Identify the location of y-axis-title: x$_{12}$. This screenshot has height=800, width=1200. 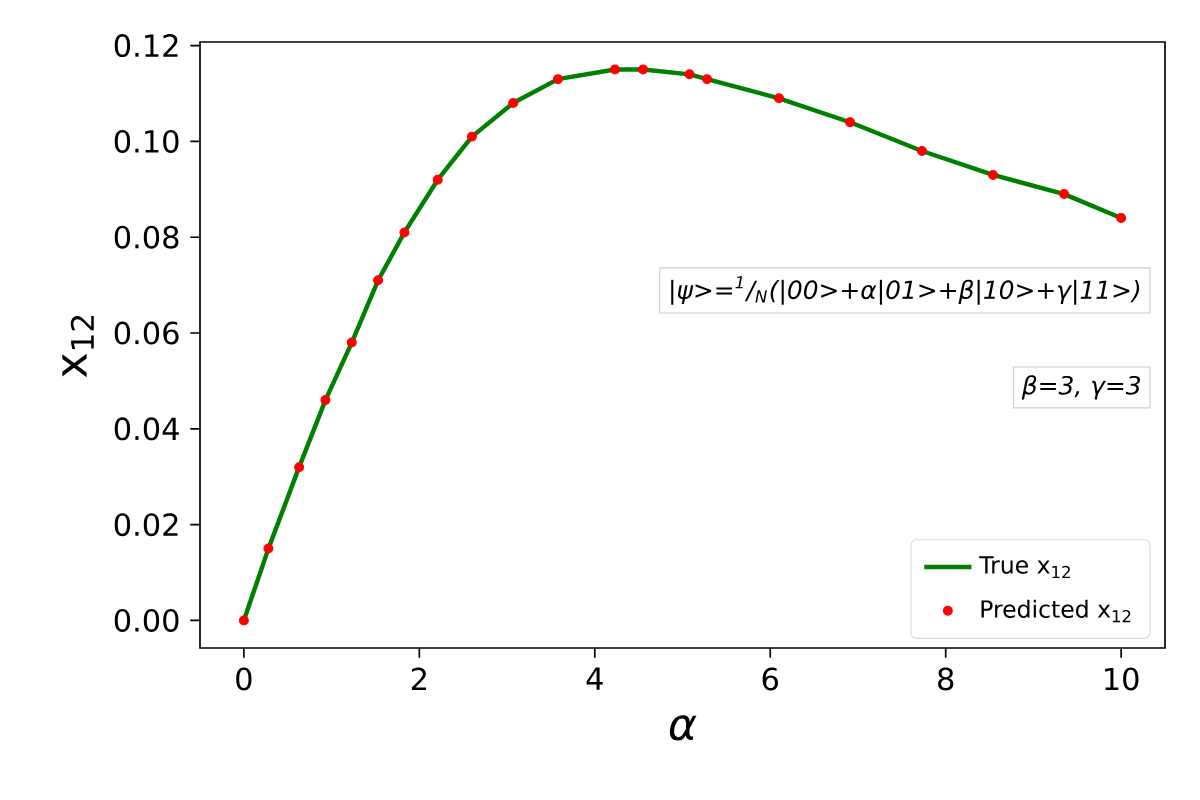
(78, 346).